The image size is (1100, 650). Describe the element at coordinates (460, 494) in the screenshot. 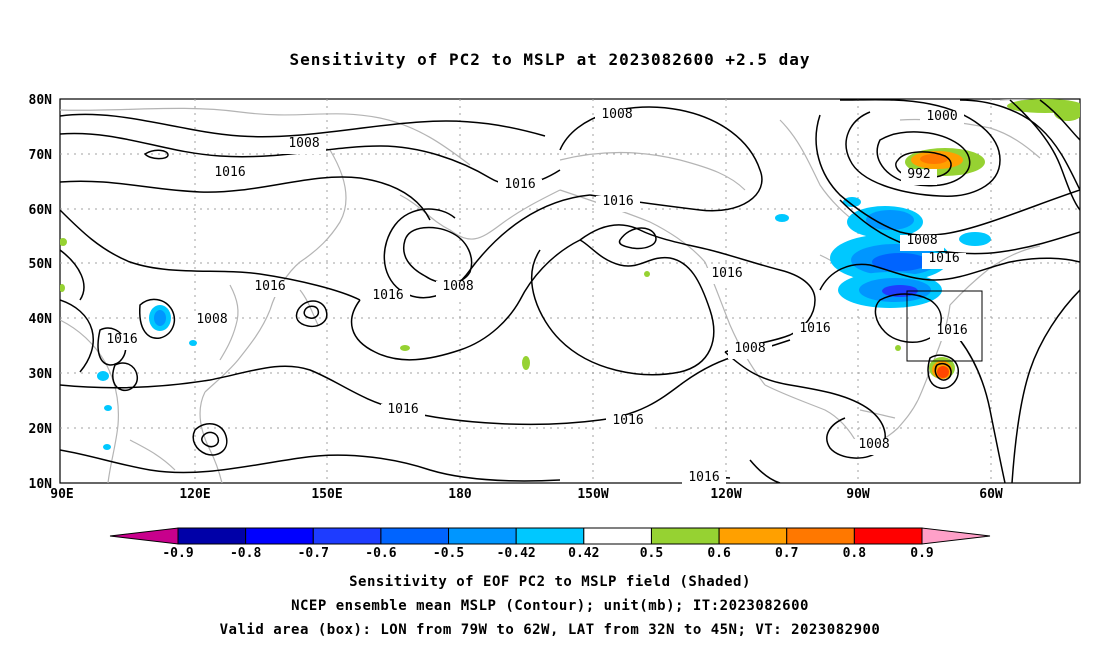

I see `lon-tick-label: 180` at that location.